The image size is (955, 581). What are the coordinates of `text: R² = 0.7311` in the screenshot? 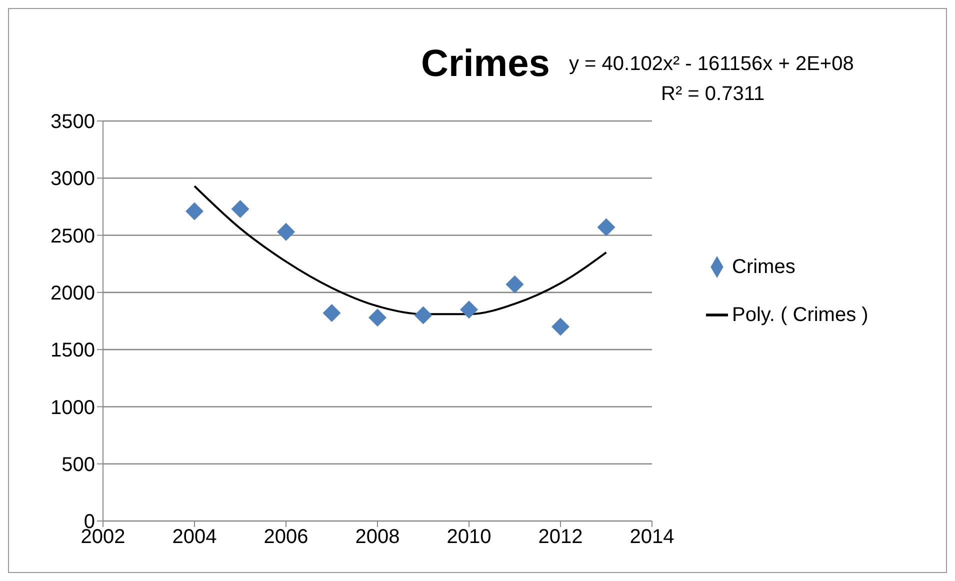 It's located at (713, 94).